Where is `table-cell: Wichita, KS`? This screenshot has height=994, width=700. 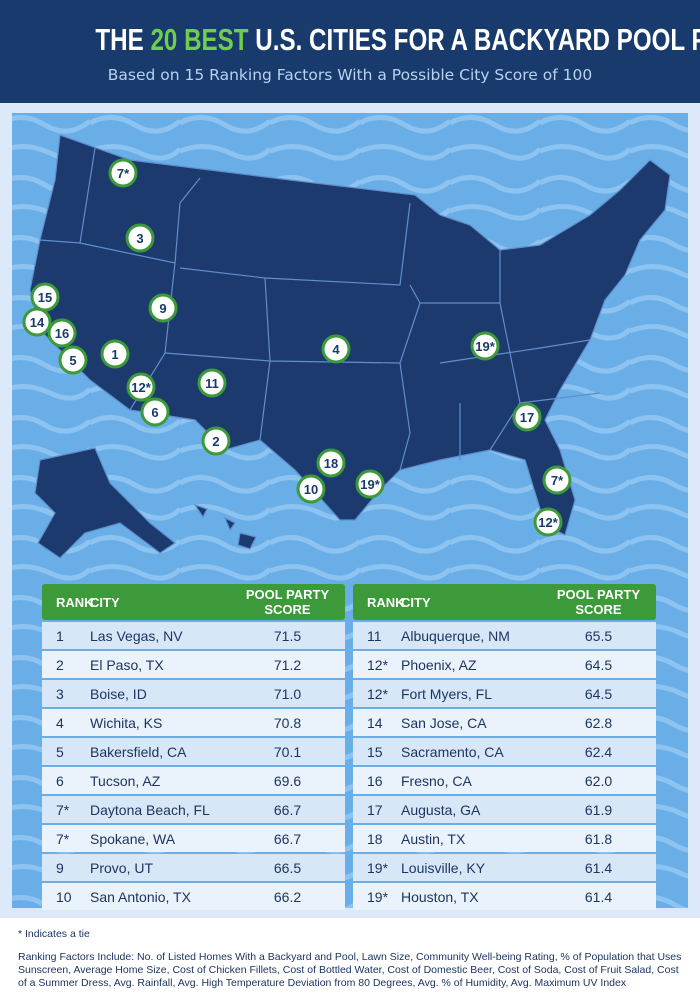 table-cell: Wichita, KS is located at coordinates (126, 722).